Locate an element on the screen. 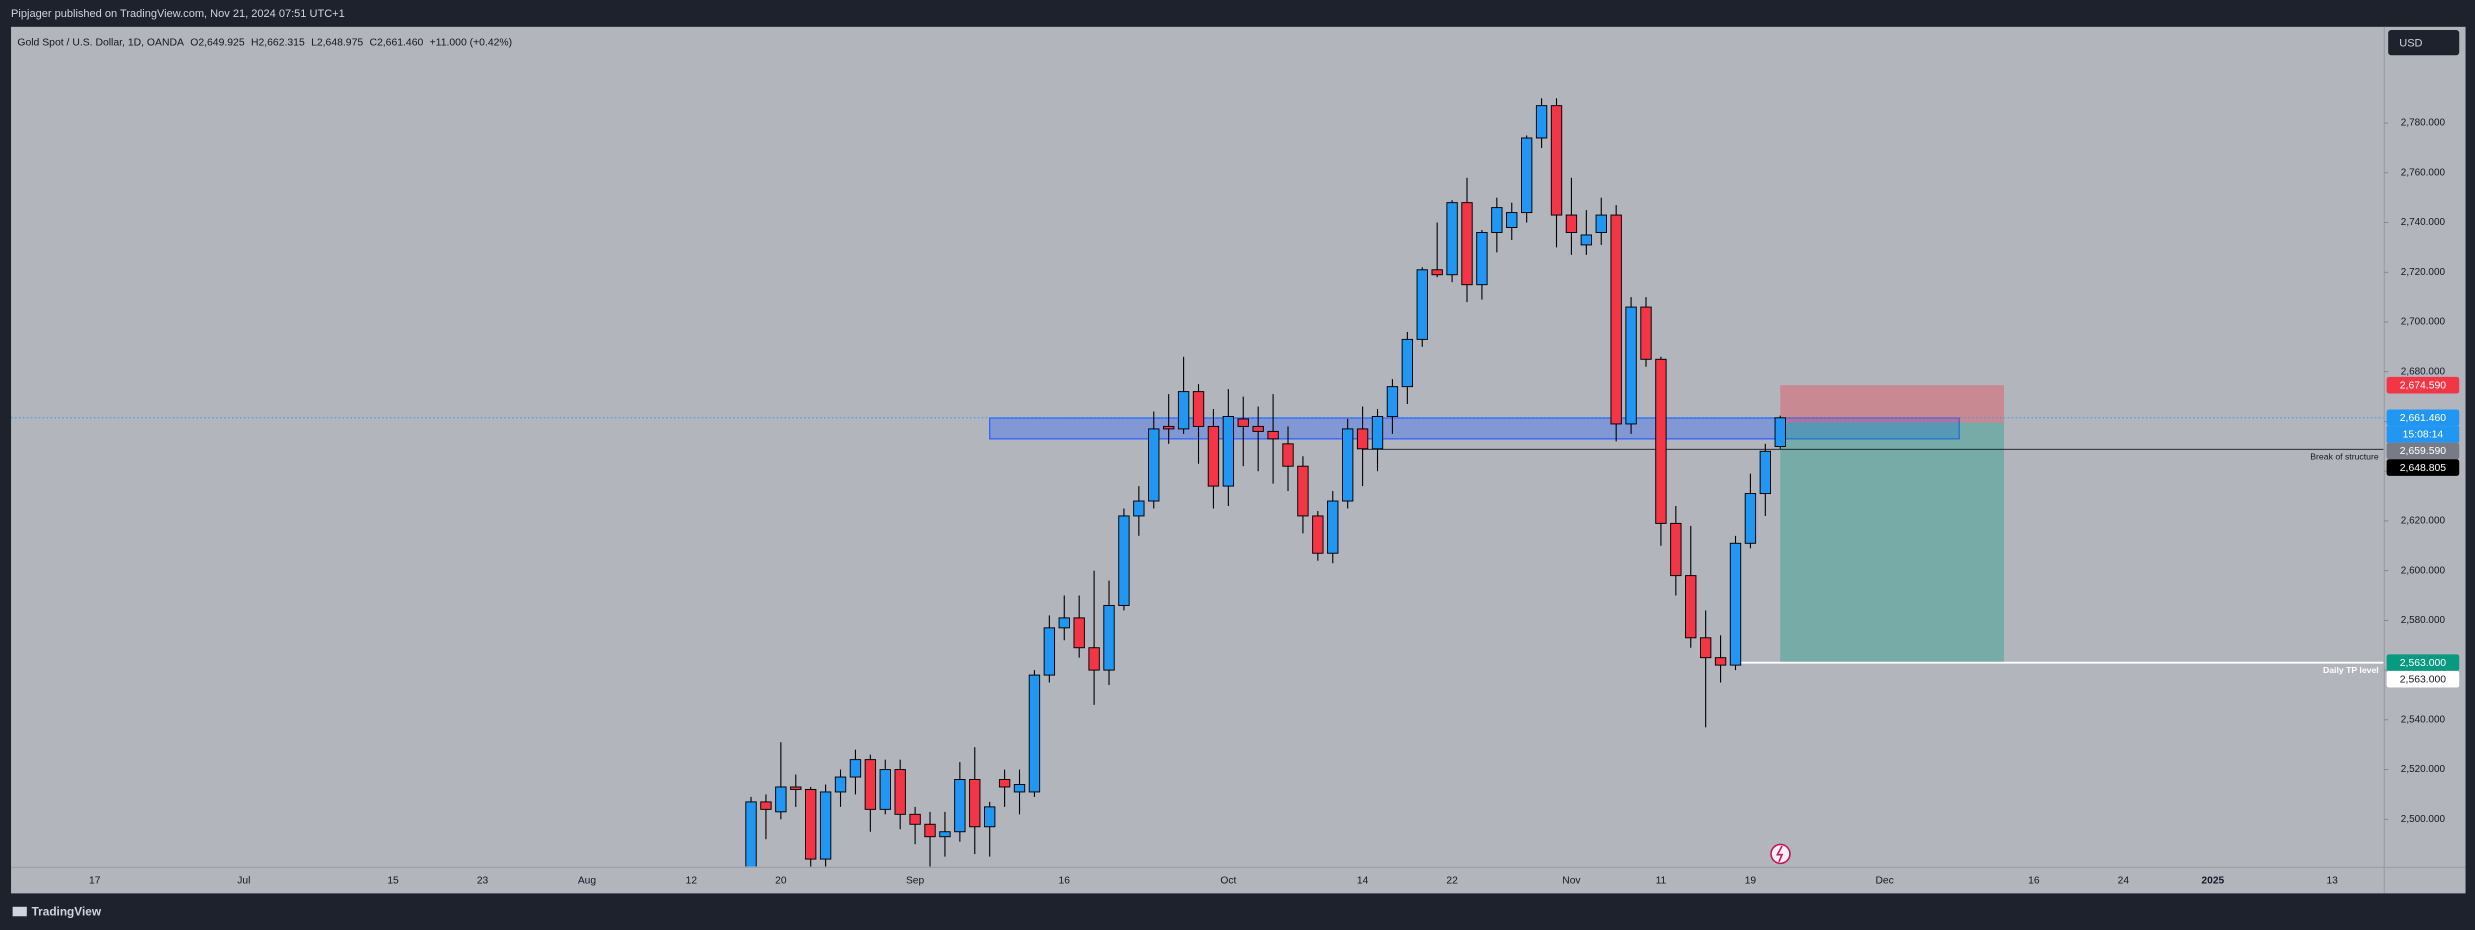 Image resolution: width=2475 pixels, height=930 pixels. y-tick-label: 2,780.000 is located at coordinates (2423, 123).